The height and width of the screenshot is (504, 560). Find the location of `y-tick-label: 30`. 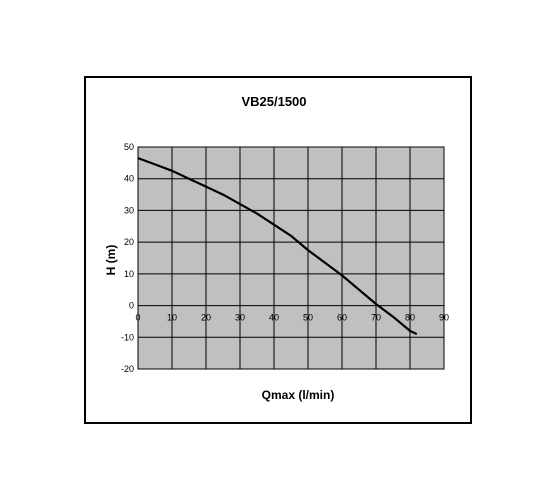

y-tick-label: 30 is located at coordinates (129, 210).